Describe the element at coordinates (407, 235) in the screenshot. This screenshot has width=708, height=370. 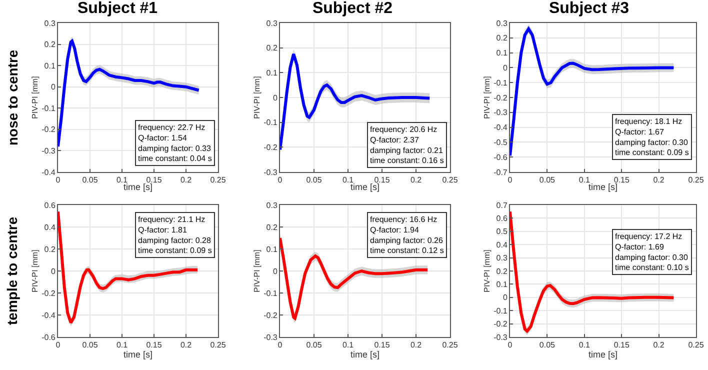
I see `annotation: frequency: 16.6 Hz Q-factor: 1.94 damping factor: 0.26 time constant: 0.12 s` at that location.